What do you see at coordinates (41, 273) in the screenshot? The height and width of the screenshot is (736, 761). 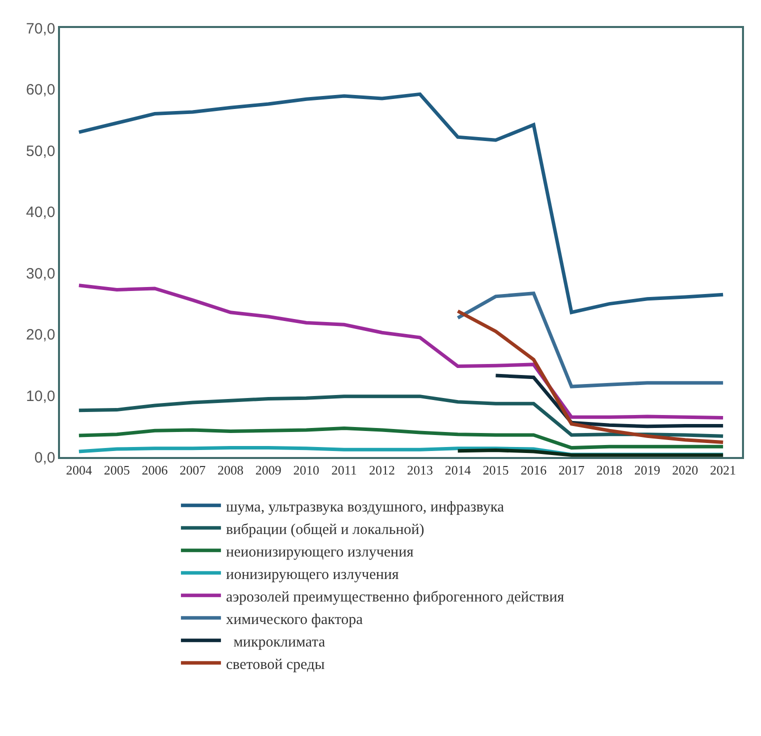 I see `y-tick-label: 30,0` at bounding box center [41, 273].